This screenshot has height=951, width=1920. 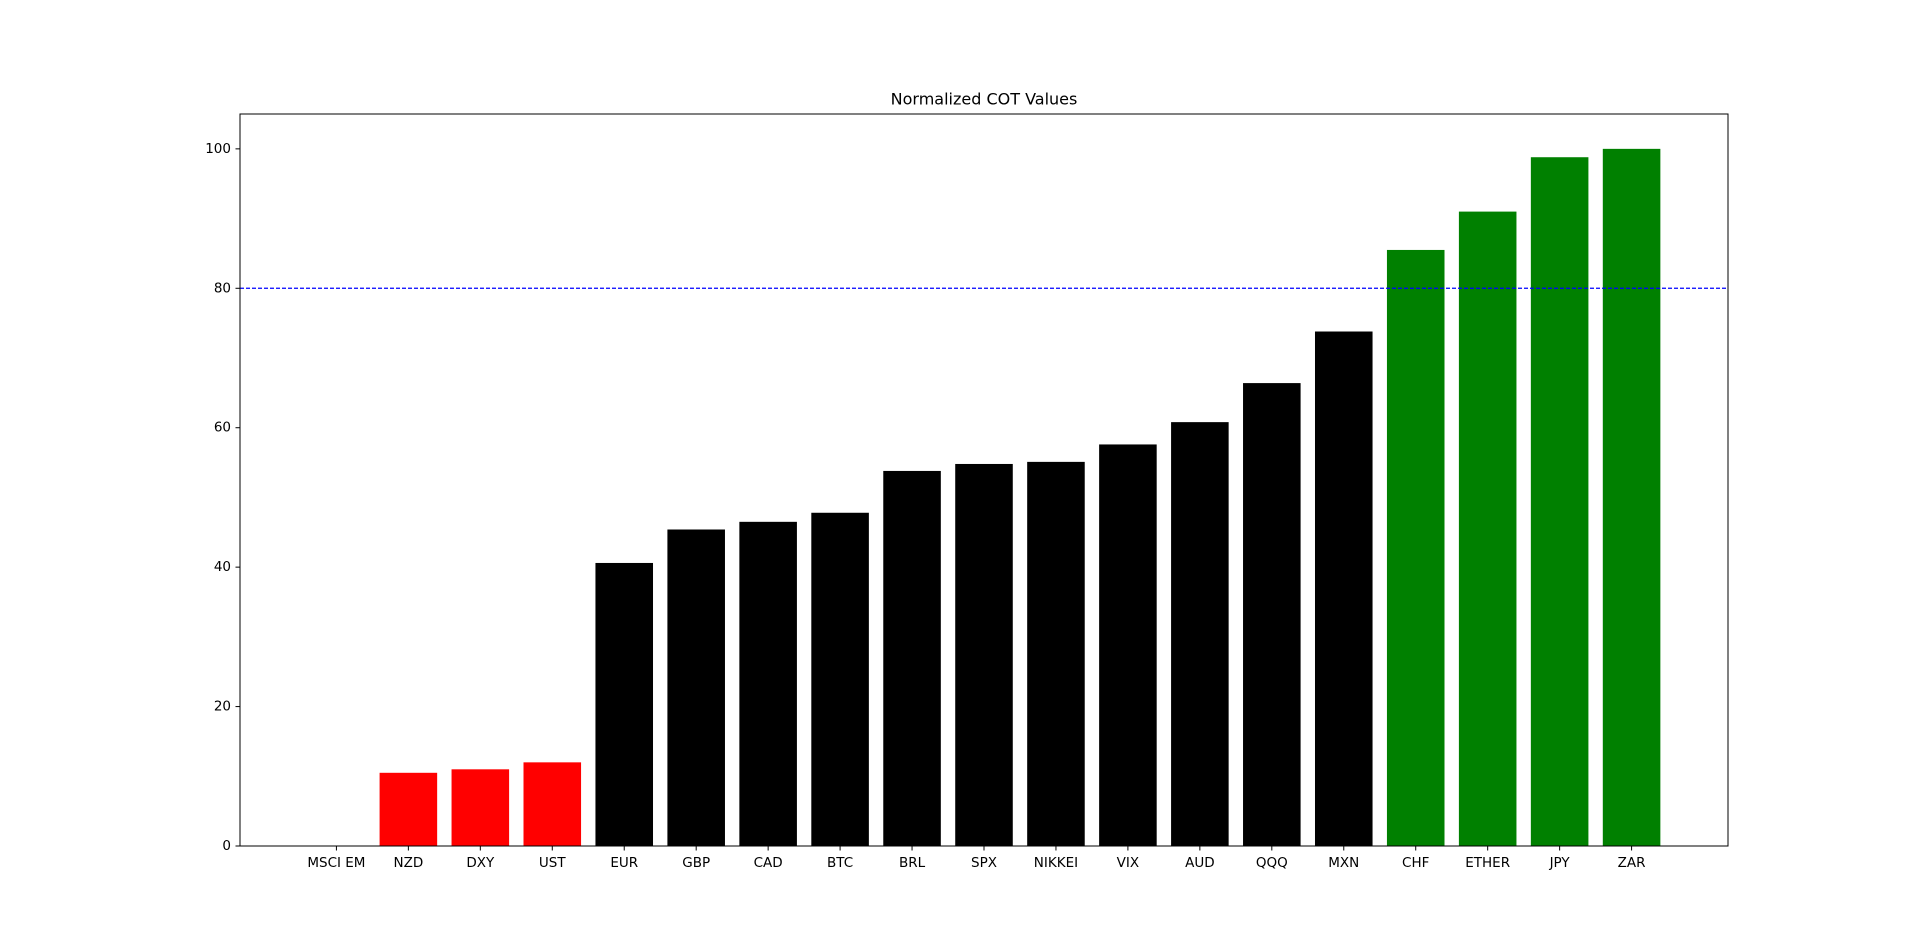 I want to click on y-tick-label: 20, so click(x=222, y=707).